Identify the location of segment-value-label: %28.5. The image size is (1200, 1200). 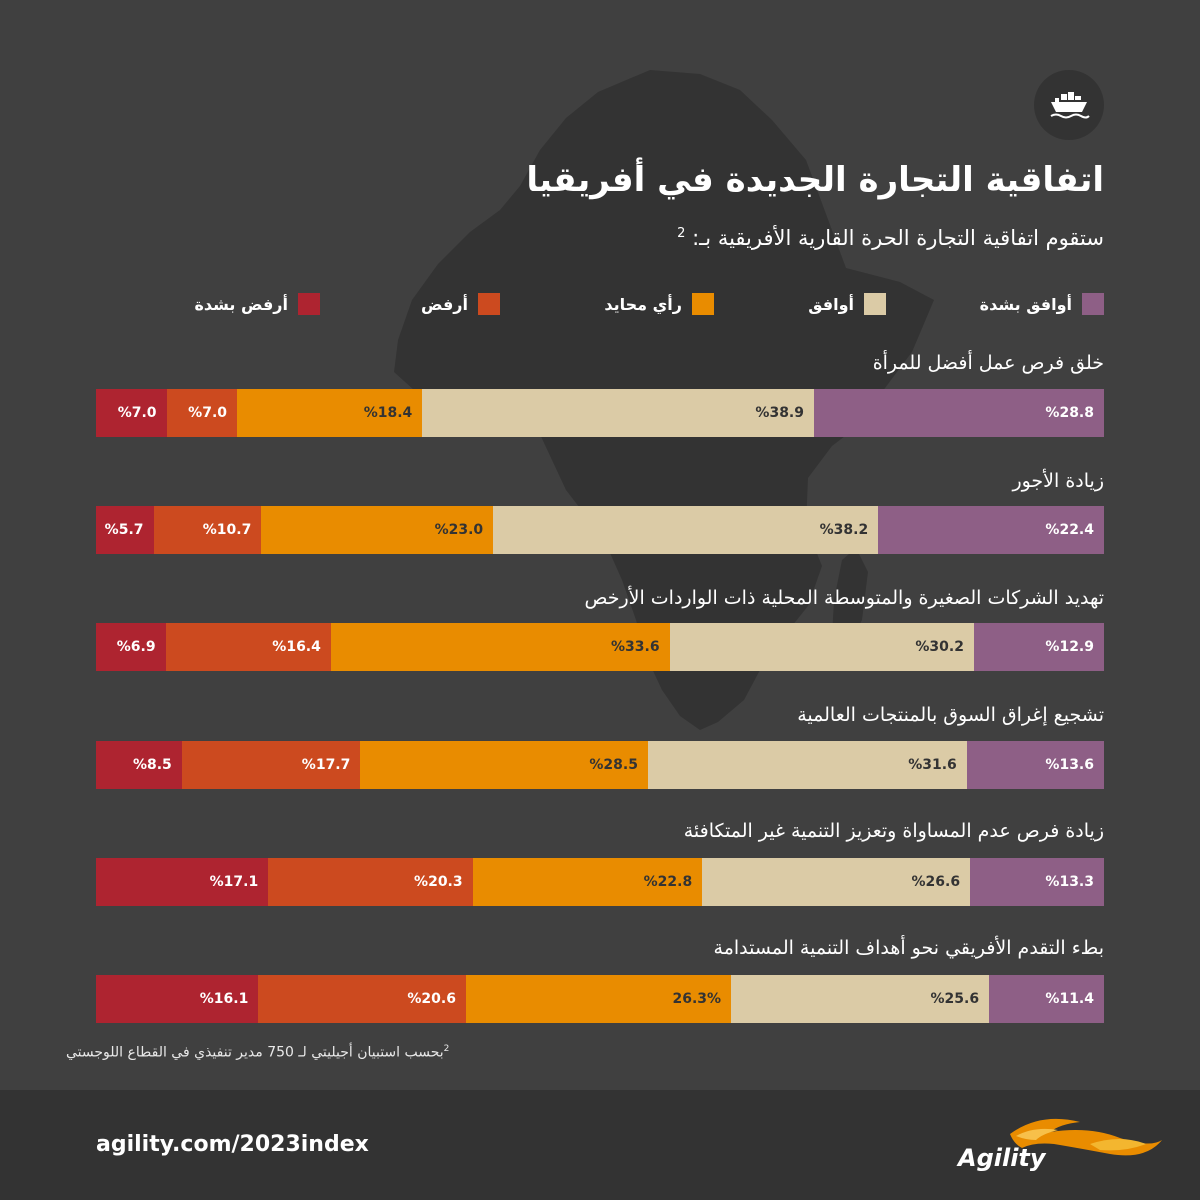
(613, 765).